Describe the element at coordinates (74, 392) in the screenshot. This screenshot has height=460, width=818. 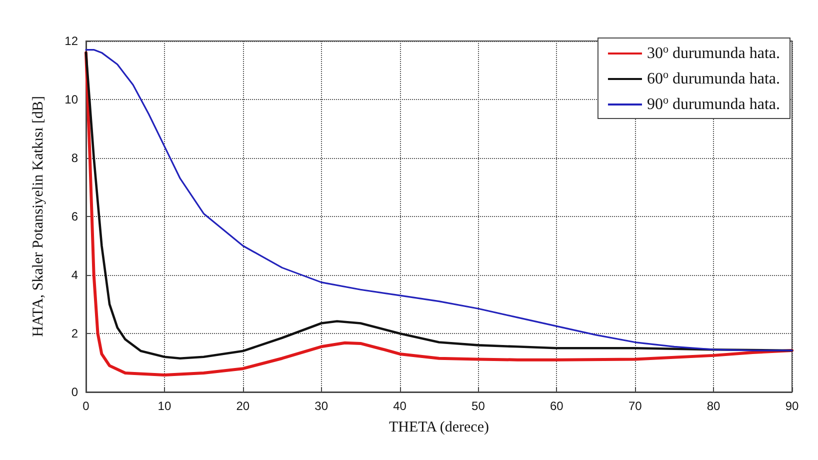
I see `y-tick-label: 0` at that location.